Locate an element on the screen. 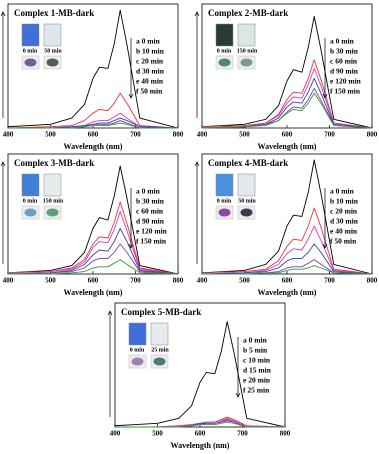 The width and height of the screenshot is (379, 454). panel-title: Complex 1-MB-dark is located at coordinates (54, 13).